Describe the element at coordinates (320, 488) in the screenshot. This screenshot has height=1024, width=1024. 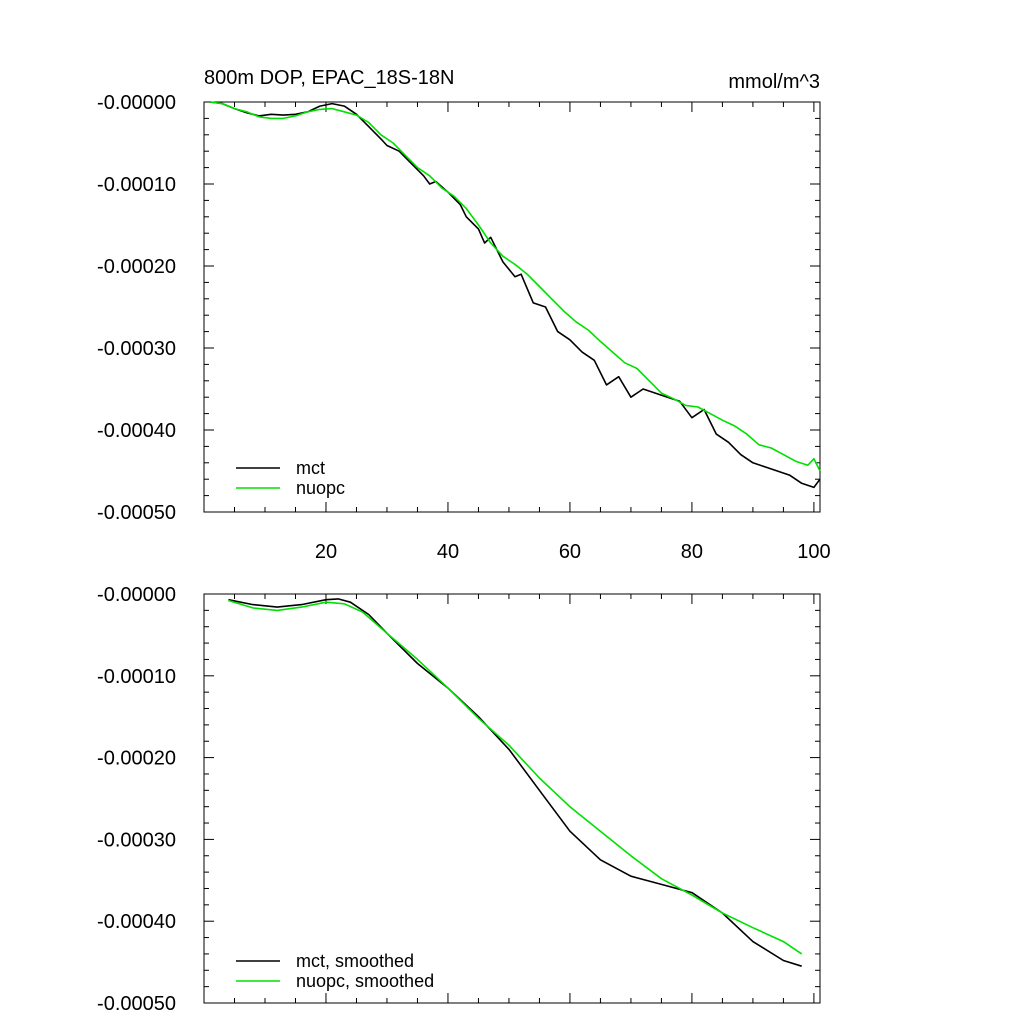
I see `legend-label: nuopc` at that location.